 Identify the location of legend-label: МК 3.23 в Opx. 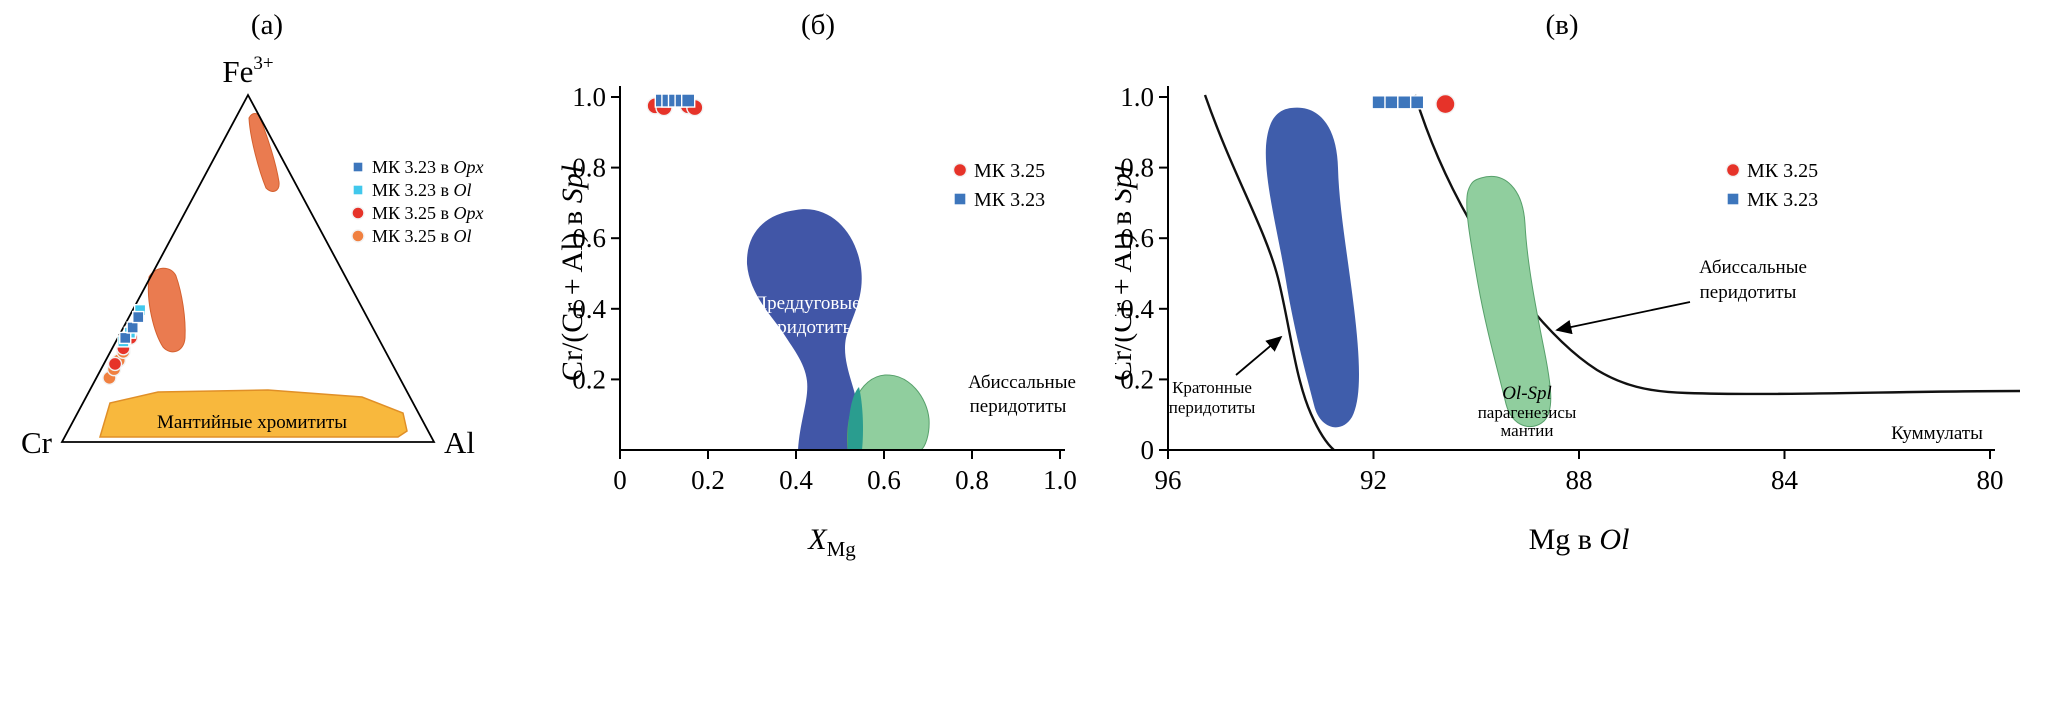
(428, 167).